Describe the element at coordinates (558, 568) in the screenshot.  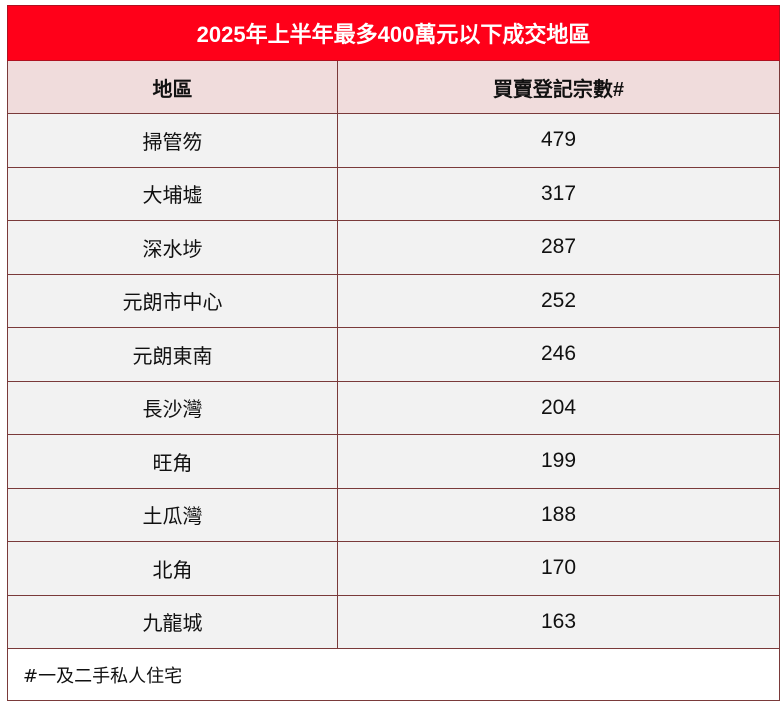
I see `count-cell: 170` at that location.